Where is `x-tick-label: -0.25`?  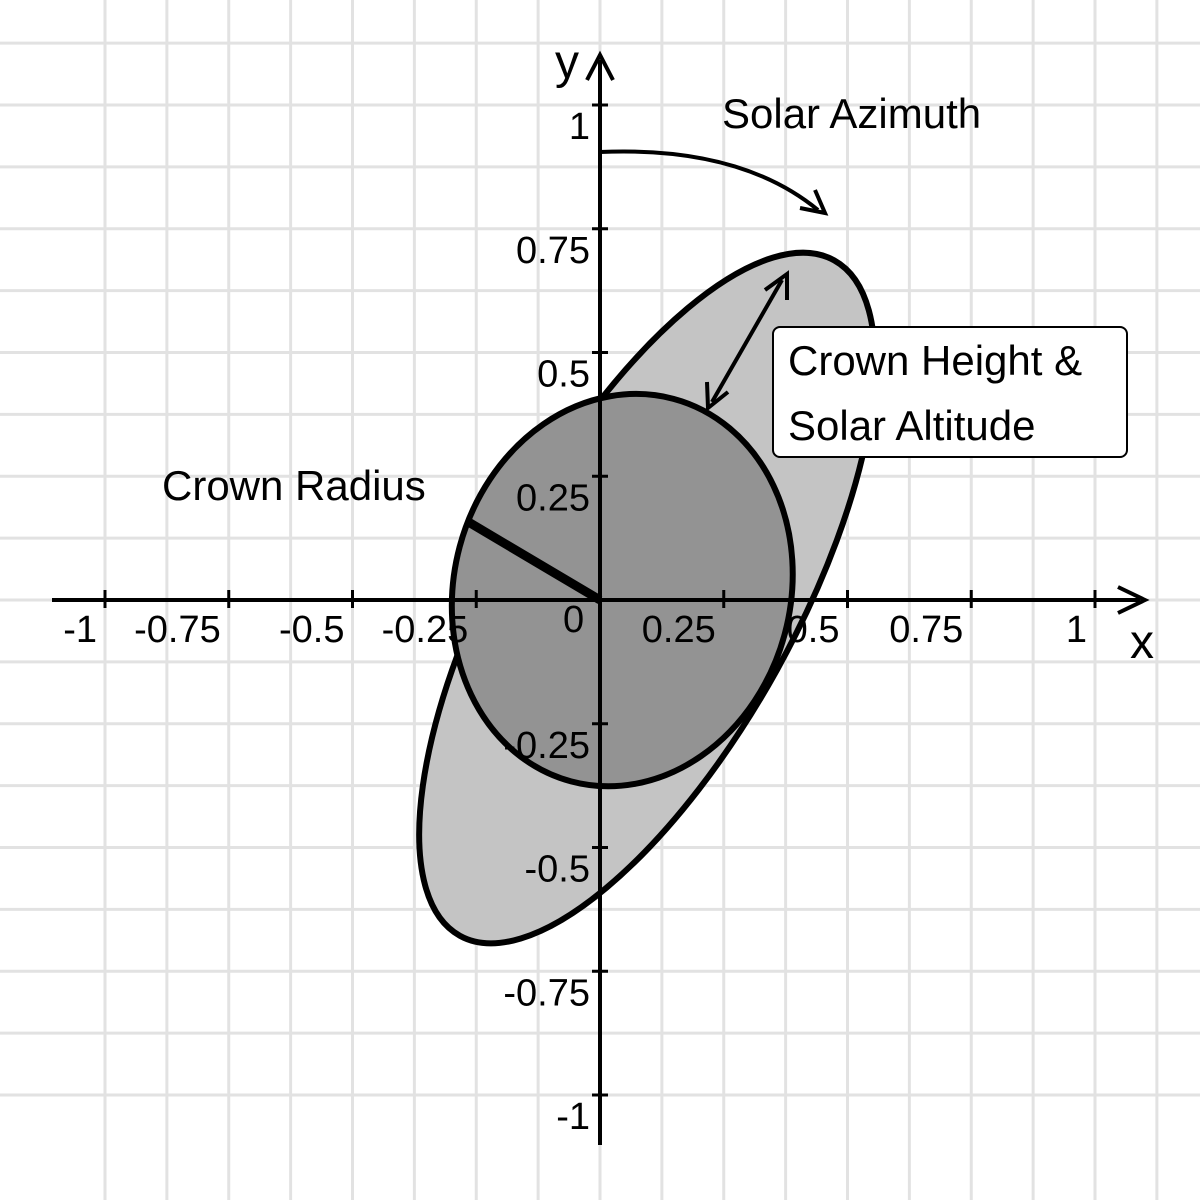
x-tick-label: -0.25 is located at coordinates (425, 630).